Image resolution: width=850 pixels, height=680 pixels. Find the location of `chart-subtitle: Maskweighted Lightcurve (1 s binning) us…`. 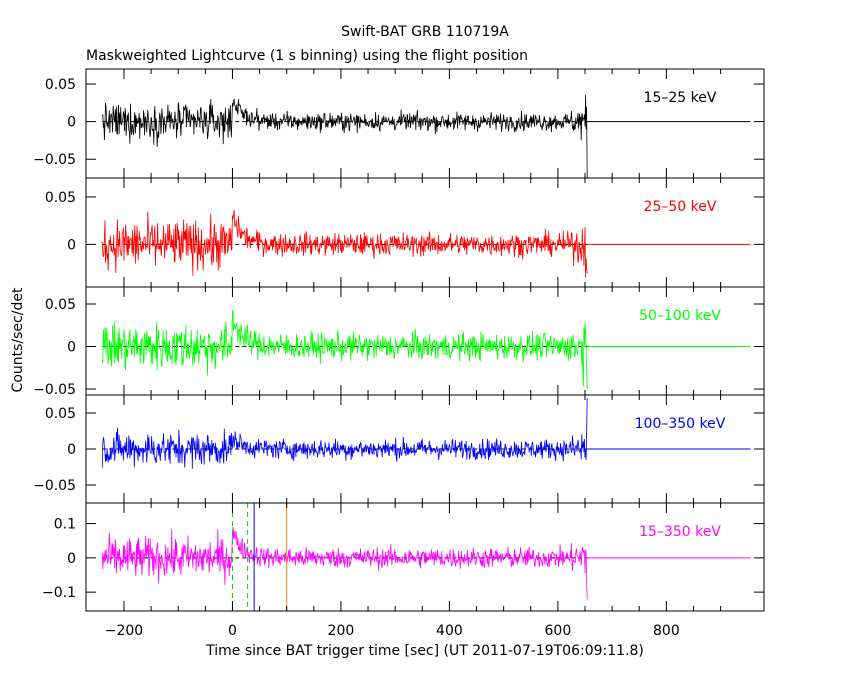

chart-subtitle: Maskweighted Lightcurve (1 s binning) us… is located at coordinates (307, 56).